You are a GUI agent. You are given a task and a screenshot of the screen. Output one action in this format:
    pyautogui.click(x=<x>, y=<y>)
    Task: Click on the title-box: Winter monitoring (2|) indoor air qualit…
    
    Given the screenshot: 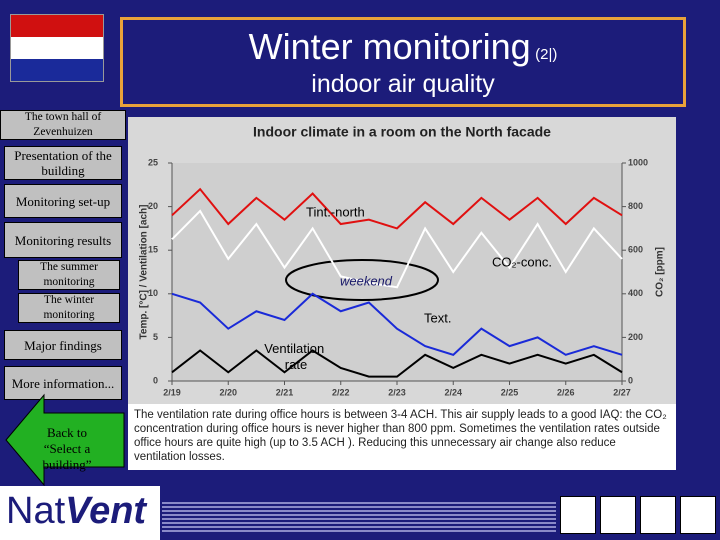 What is the action you would take?
    pyautogui.click(x=403, y=62)
    